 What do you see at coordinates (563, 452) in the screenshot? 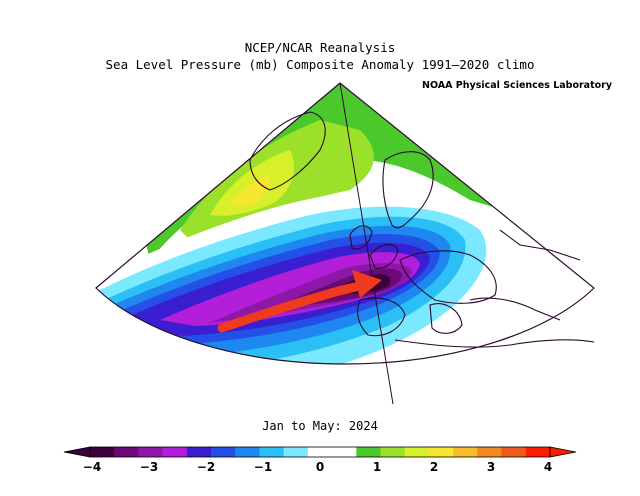
I see `colorbar-right-arrow` at bounding box center [563, 452].